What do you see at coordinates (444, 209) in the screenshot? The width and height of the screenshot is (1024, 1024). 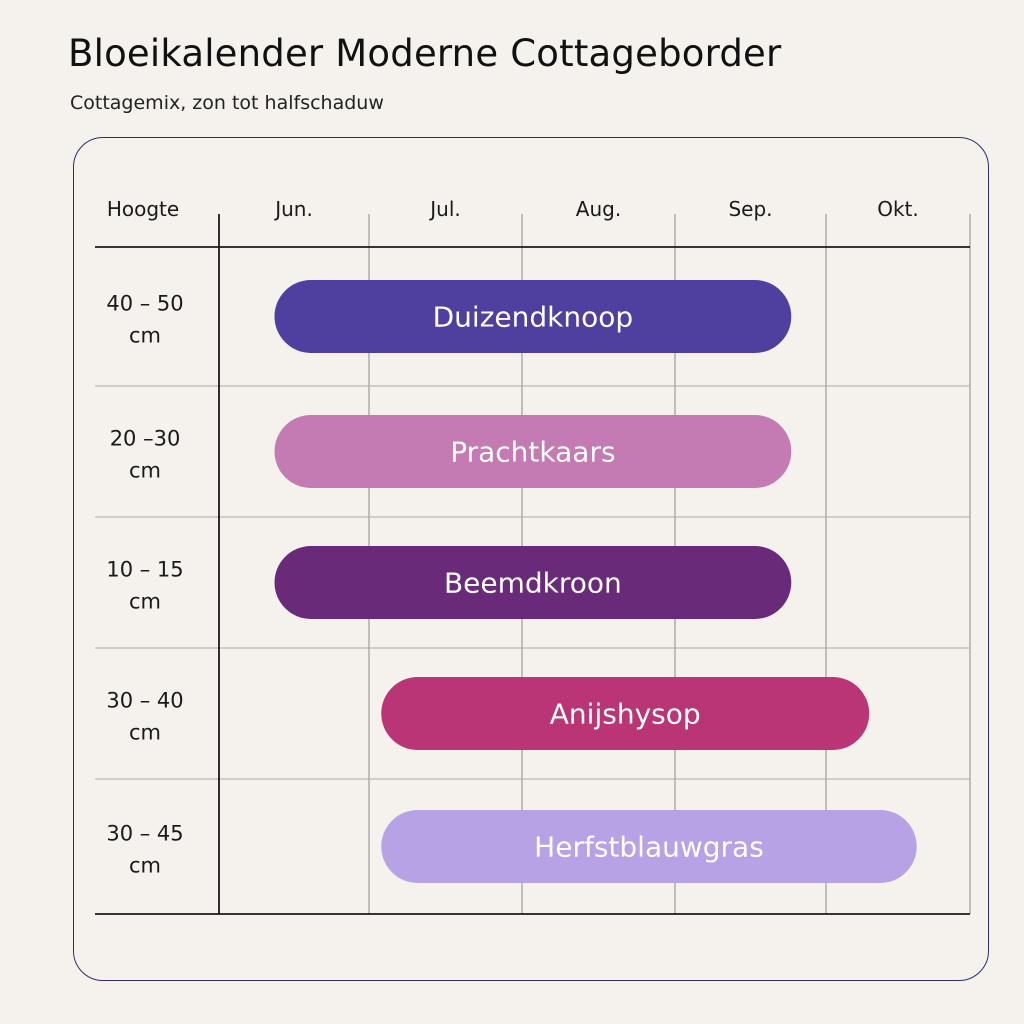 I see `month-tick-label: Jul.` at bounding box center [444, 209].